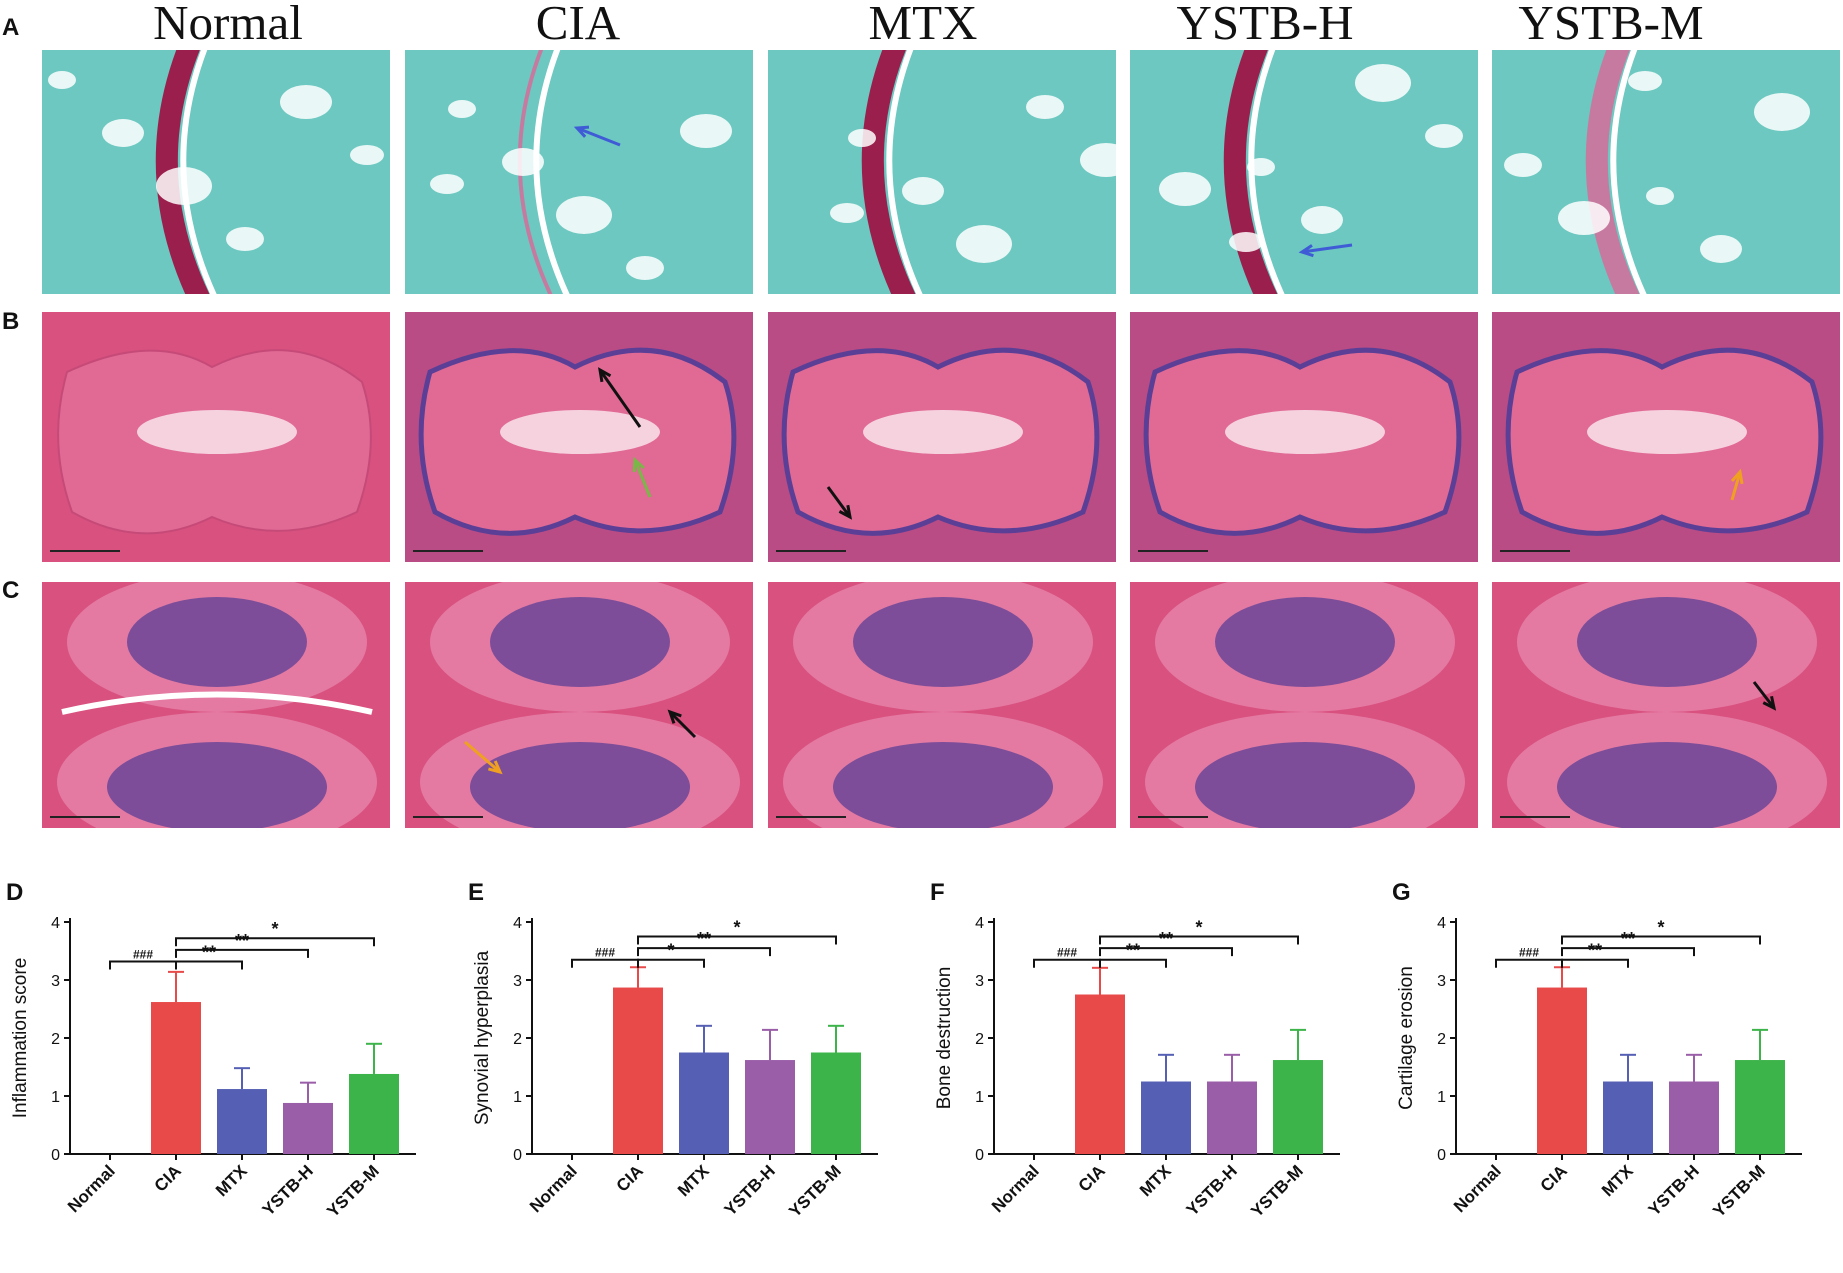  What do you see at coordinates (1406, 1038) in the screenshot?
I see `y-axis-label: Cartilage erosion` at bounding box center [1406, 1038].